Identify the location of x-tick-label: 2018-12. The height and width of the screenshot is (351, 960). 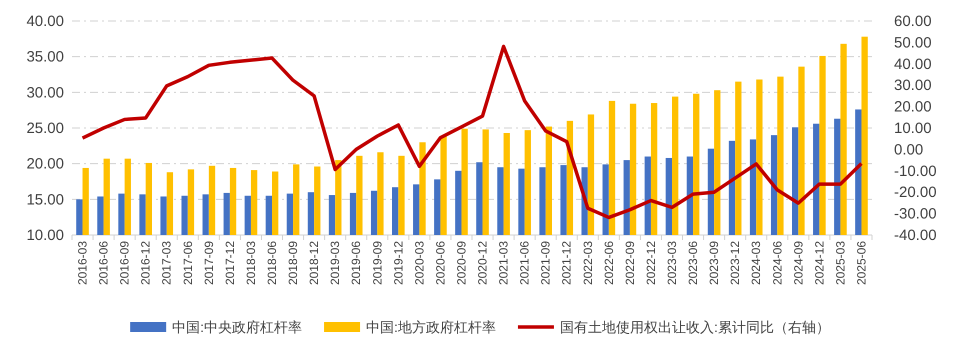
(314, 263).